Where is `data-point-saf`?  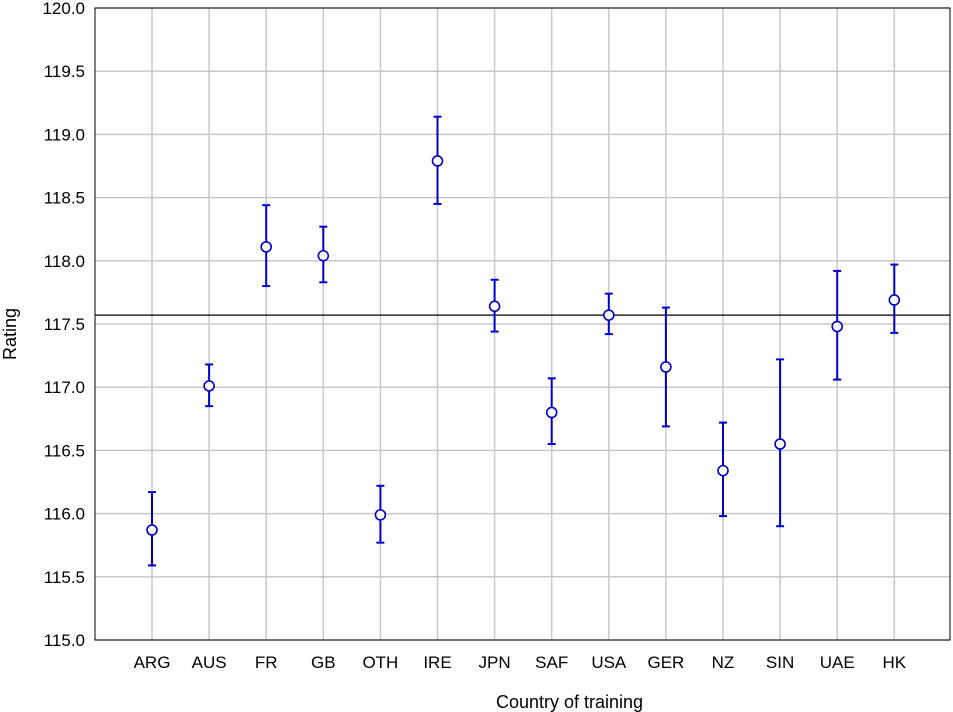 data-point-saf is located at coordinates (551, 411).